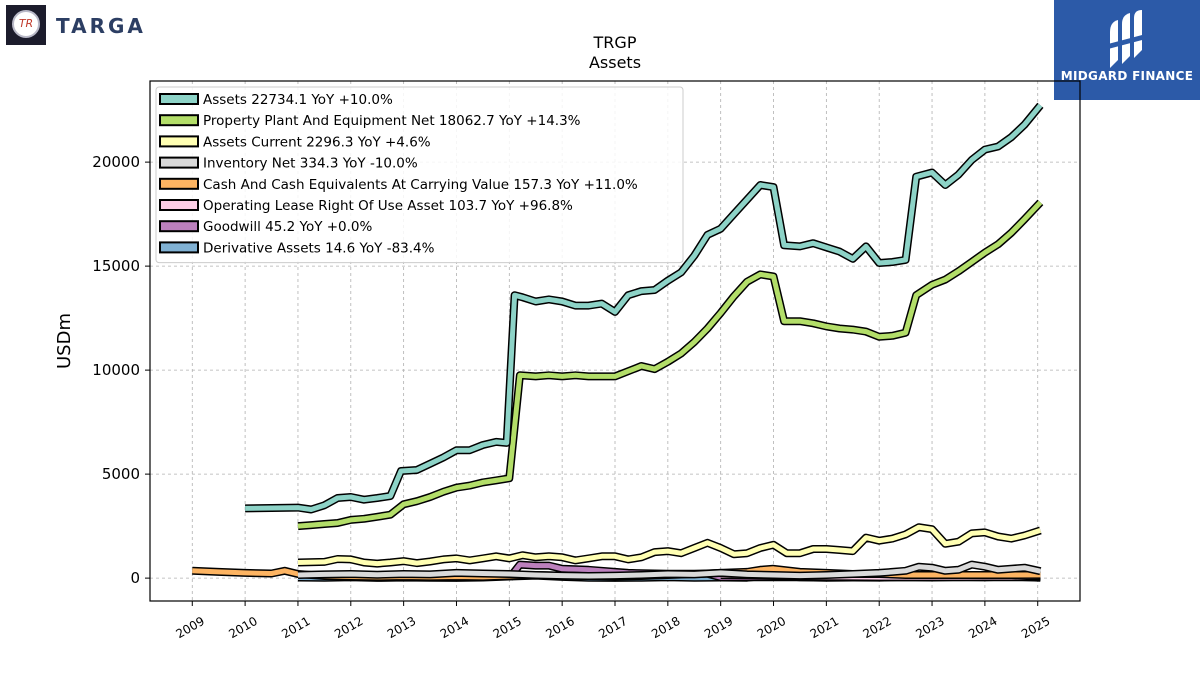 This screenshot has width=1200, height=675. What do you see at coordinates (295, 627) in the screenshot?
I see `x-tick-label: 2011` at bounding box center [295, 627].